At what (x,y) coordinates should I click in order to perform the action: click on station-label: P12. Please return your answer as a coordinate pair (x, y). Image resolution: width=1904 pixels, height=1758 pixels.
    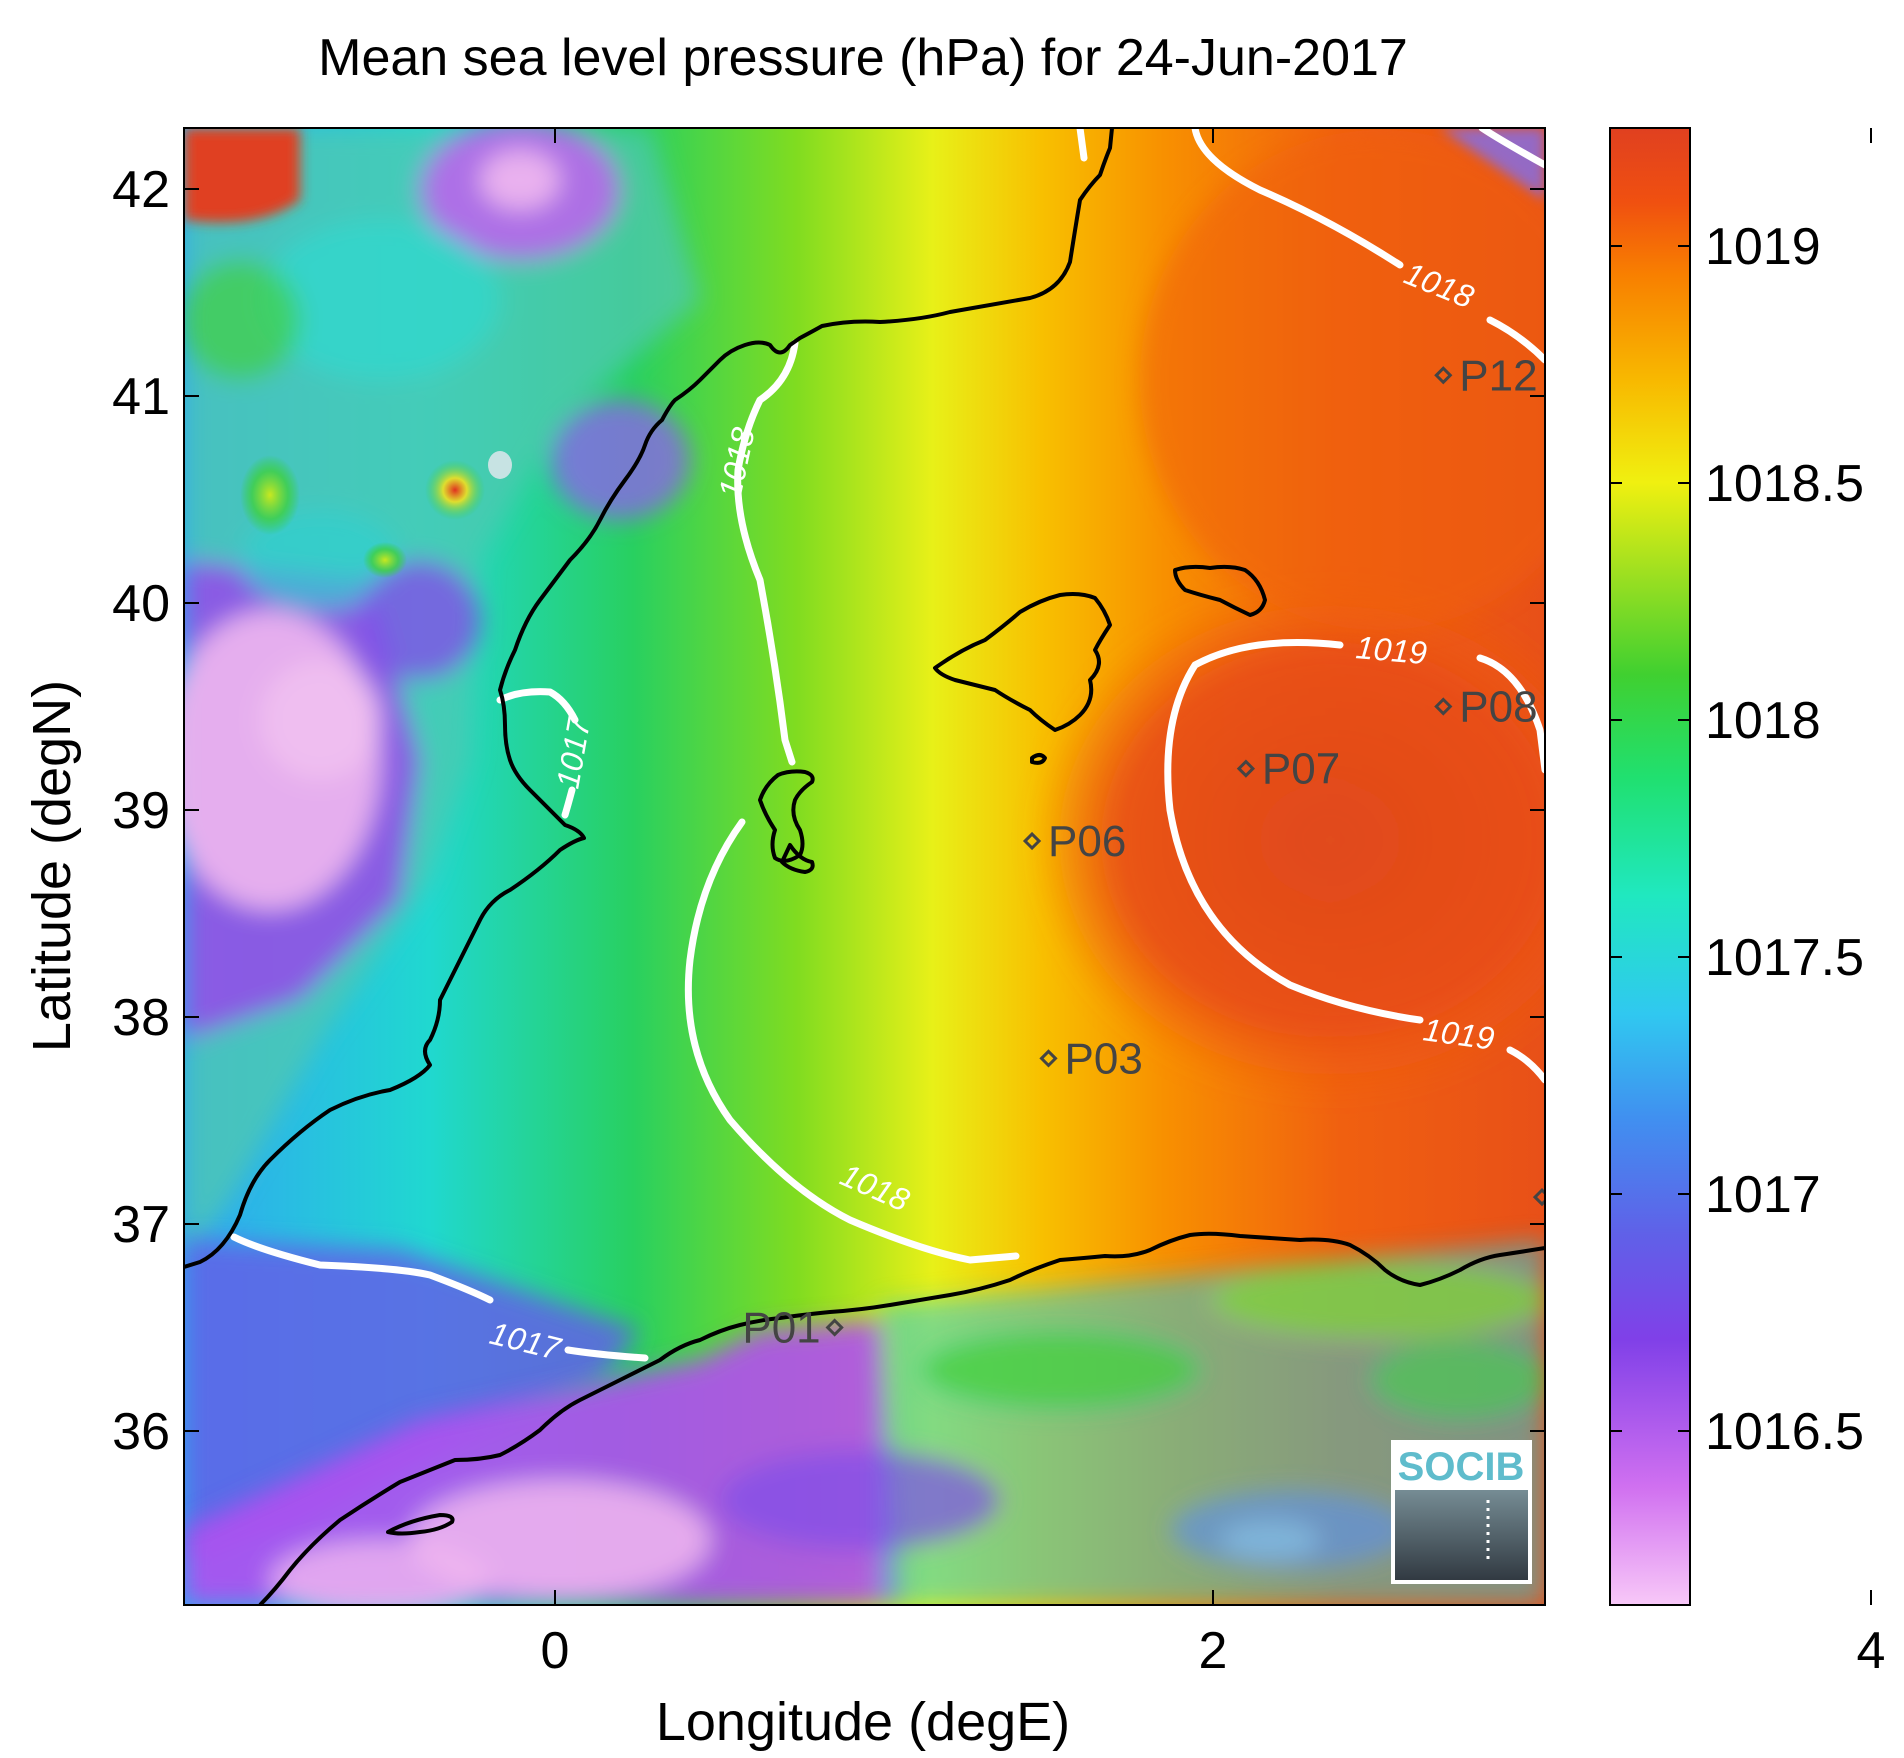
    Looking at the image, I should click on (1498, 375).